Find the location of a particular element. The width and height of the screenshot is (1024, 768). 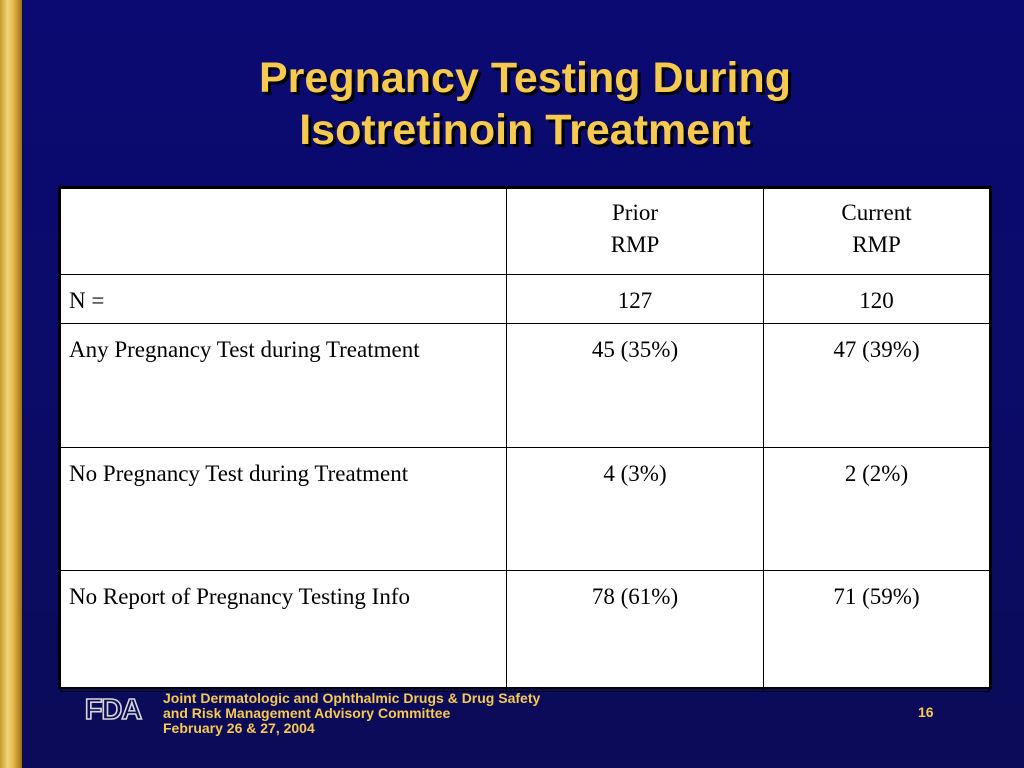

header-current-line1: Current is located at coordinates (876, 212).